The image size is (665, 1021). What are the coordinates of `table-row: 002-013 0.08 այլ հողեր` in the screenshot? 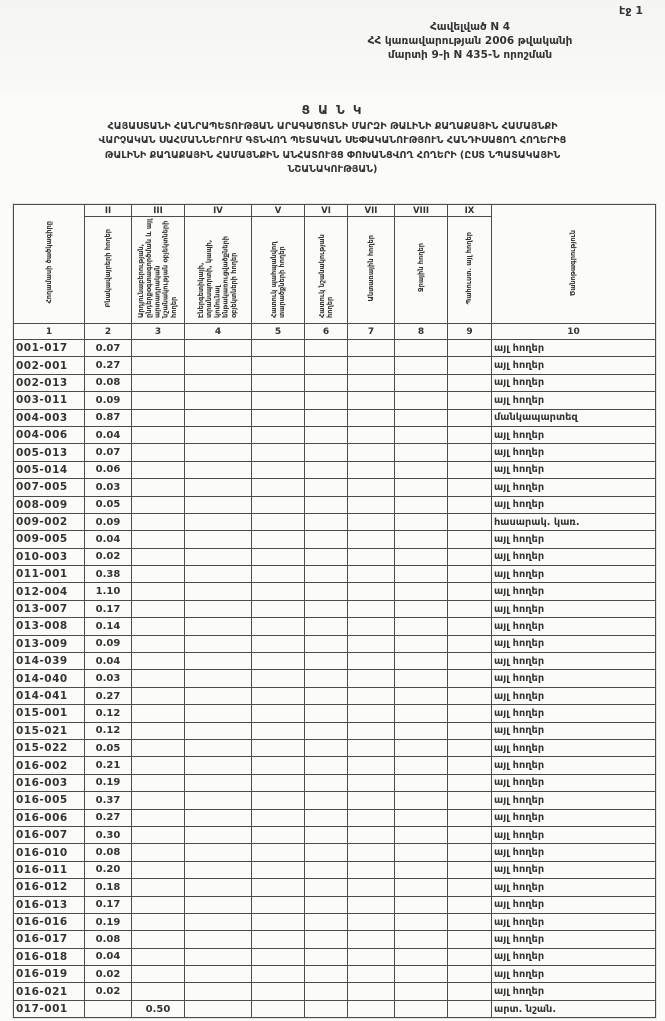 It's located at (334, 383).